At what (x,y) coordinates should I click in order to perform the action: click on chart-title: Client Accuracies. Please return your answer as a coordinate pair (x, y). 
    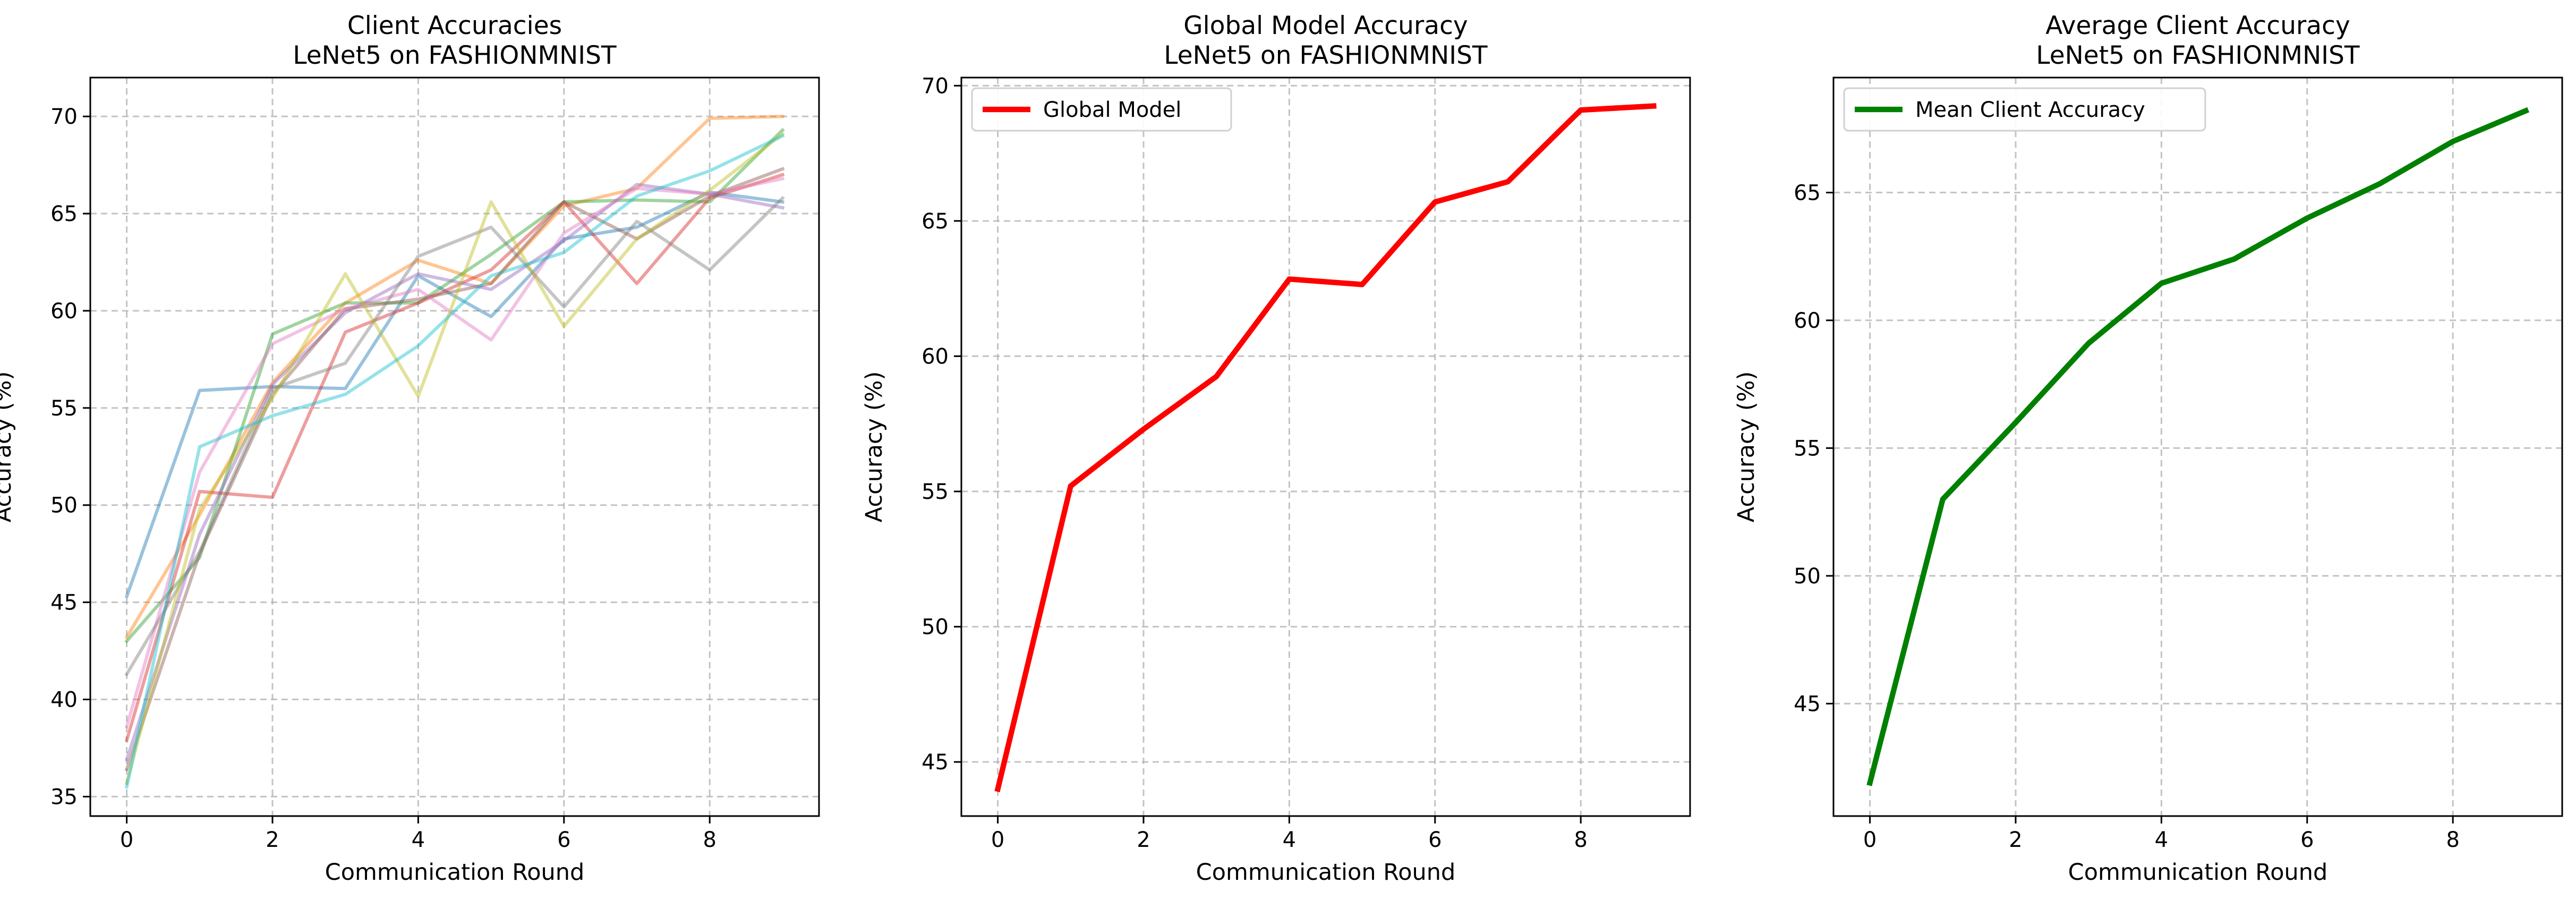
    Looking at the image, I should click on (455, 25).